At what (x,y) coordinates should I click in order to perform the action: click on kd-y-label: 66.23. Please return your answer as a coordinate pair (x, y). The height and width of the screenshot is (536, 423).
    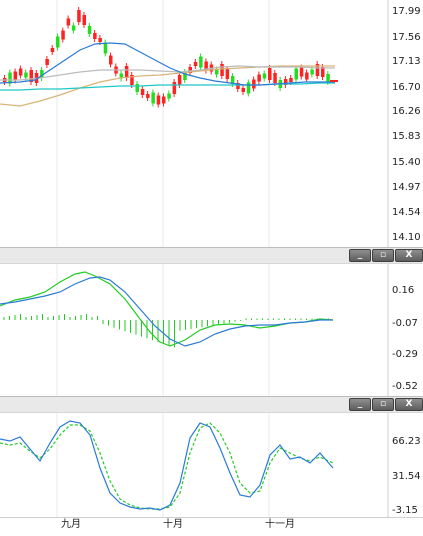
    Looking at the image, I should click on (406, 441).